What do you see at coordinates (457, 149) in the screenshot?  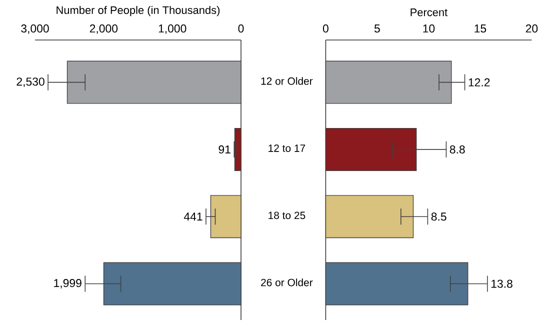 I see `data-label: 8.8` at bounding box center [457, 149].